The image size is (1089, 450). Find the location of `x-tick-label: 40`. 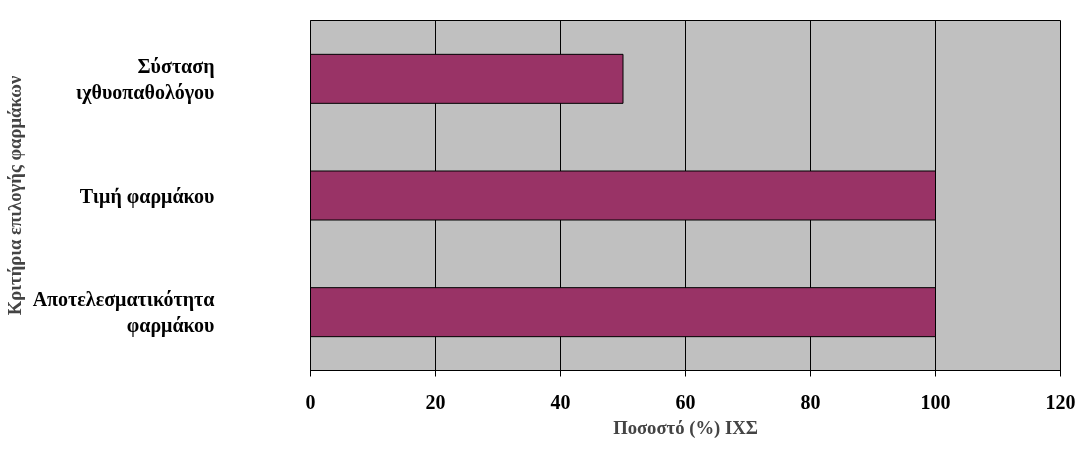

x-tick-label: 40 is located at coordinates (560, 401).